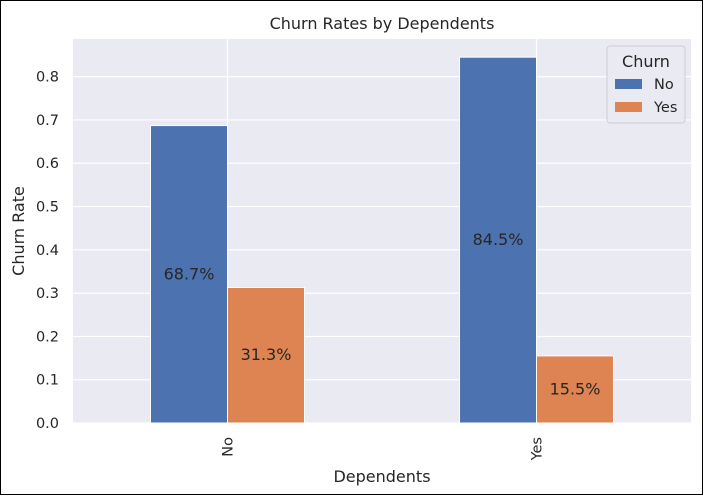 The width and height of the screenshot is (703, 495). What do you see at coordinates (47, 424) in the screenshot?
I see `y-tick-label: 0.0` at bounding box center [47, 424].